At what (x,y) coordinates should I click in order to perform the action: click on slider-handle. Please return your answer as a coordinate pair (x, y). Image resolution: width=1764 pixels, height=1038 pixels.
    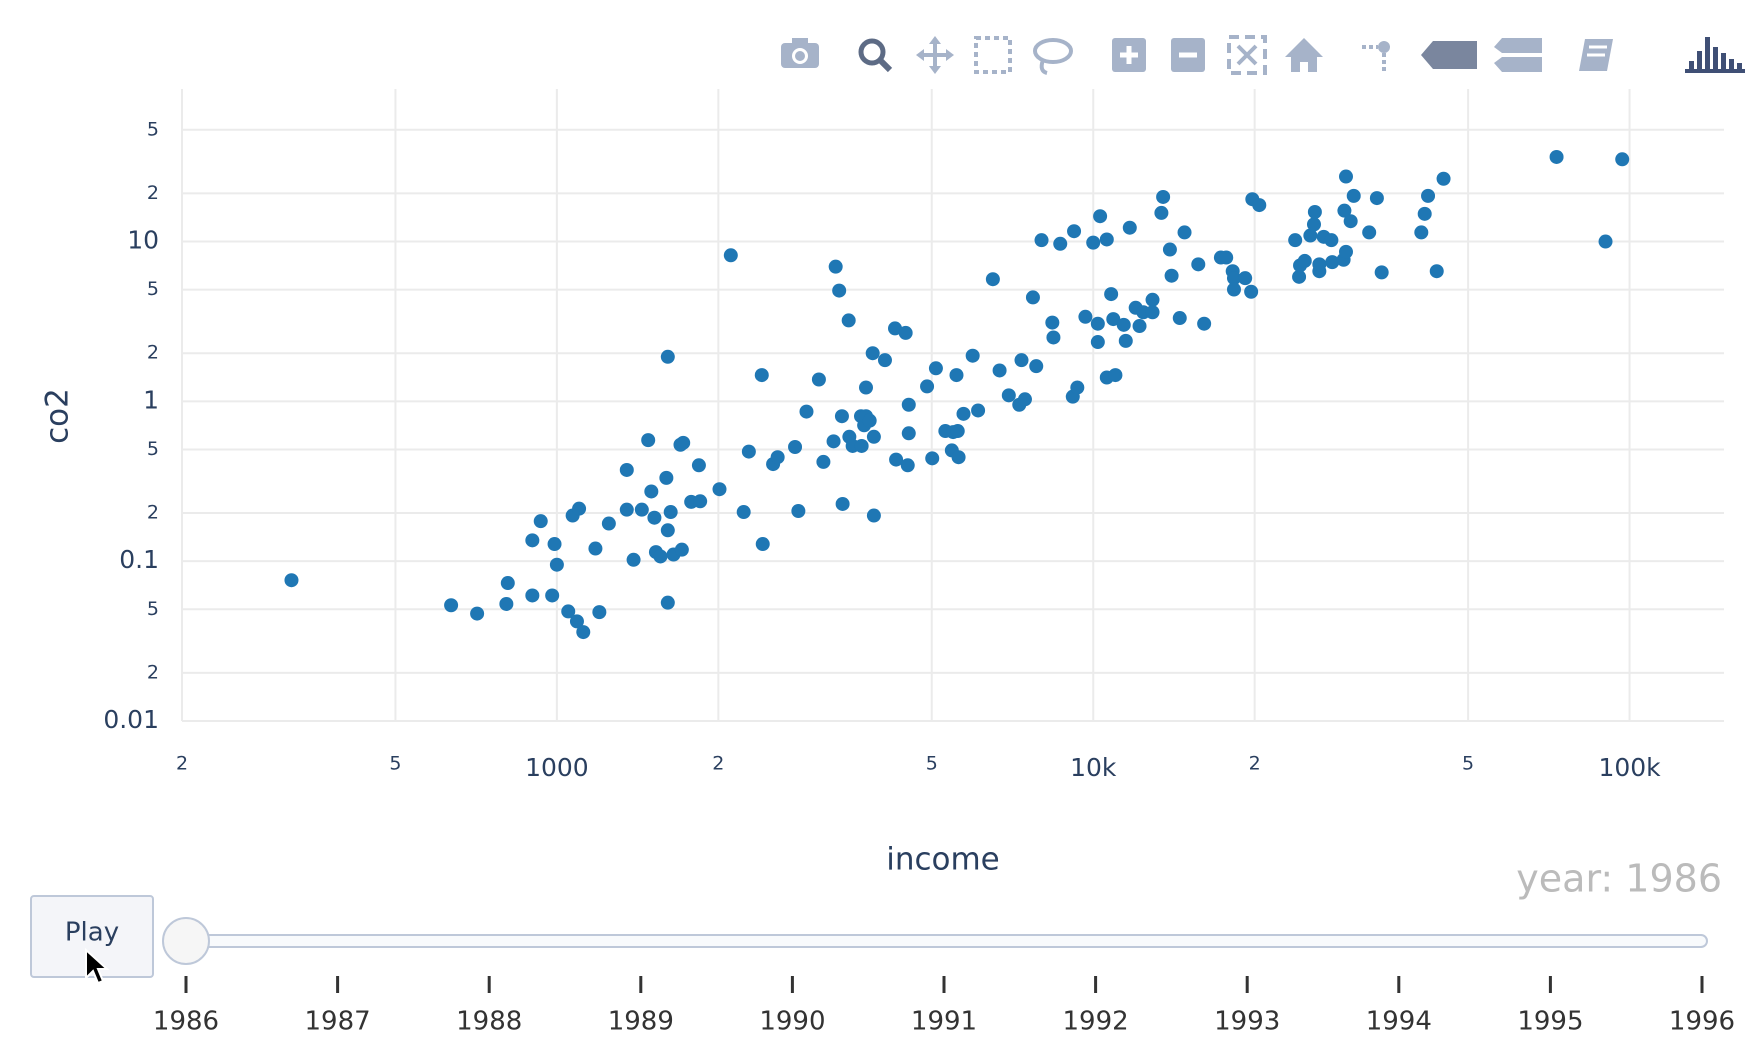
    Looking at the image, I should click on (186, 941).